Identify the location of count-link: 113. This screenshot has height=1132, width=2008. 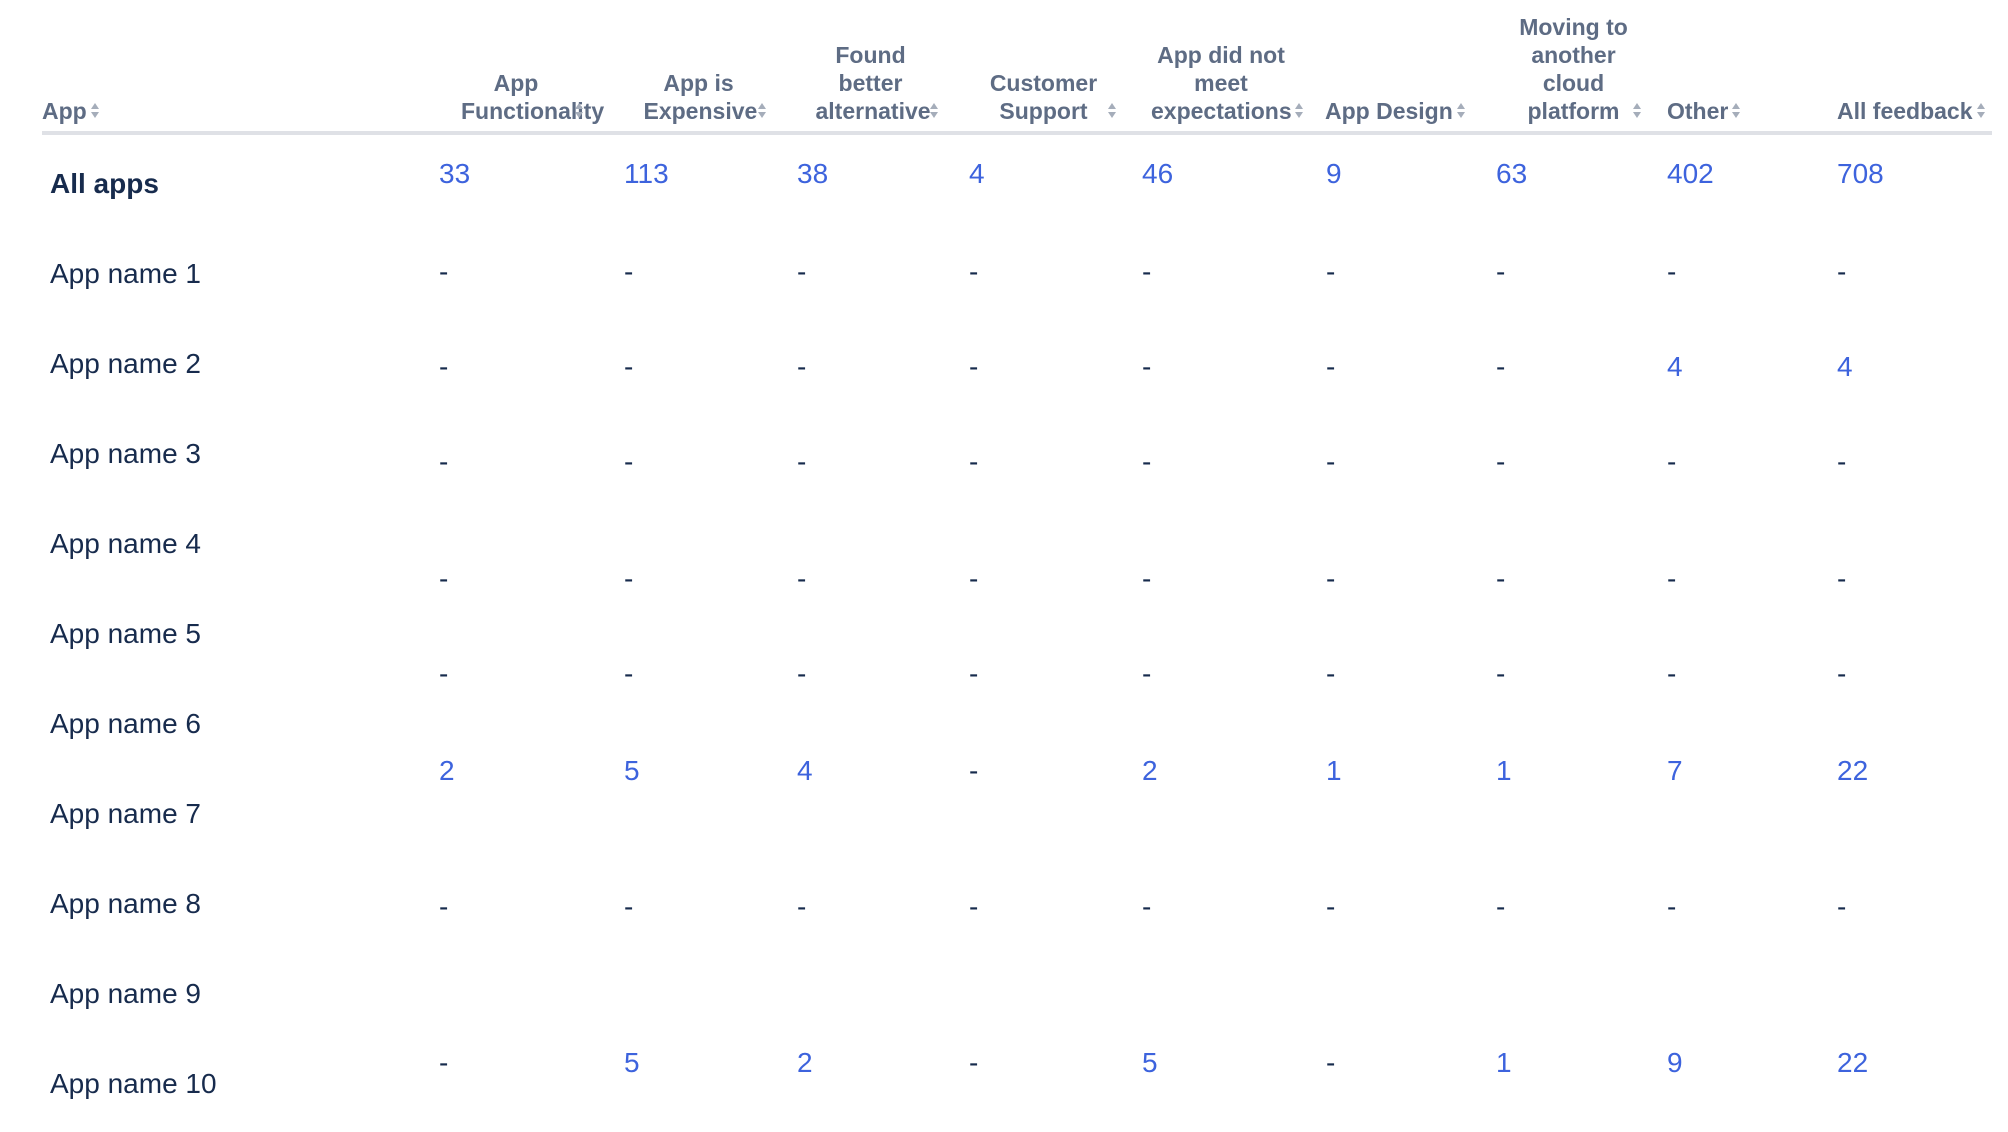
(646, 173).